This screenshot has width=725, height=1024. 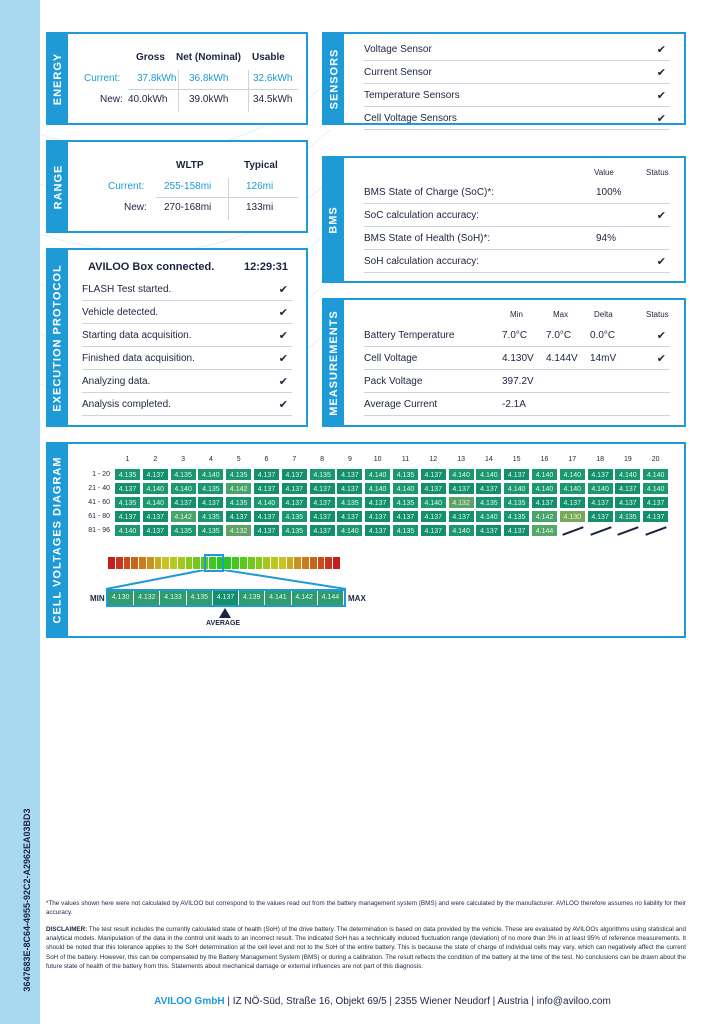 I want to click on connection-time: 12:29:31, so click(x=265, y=267).